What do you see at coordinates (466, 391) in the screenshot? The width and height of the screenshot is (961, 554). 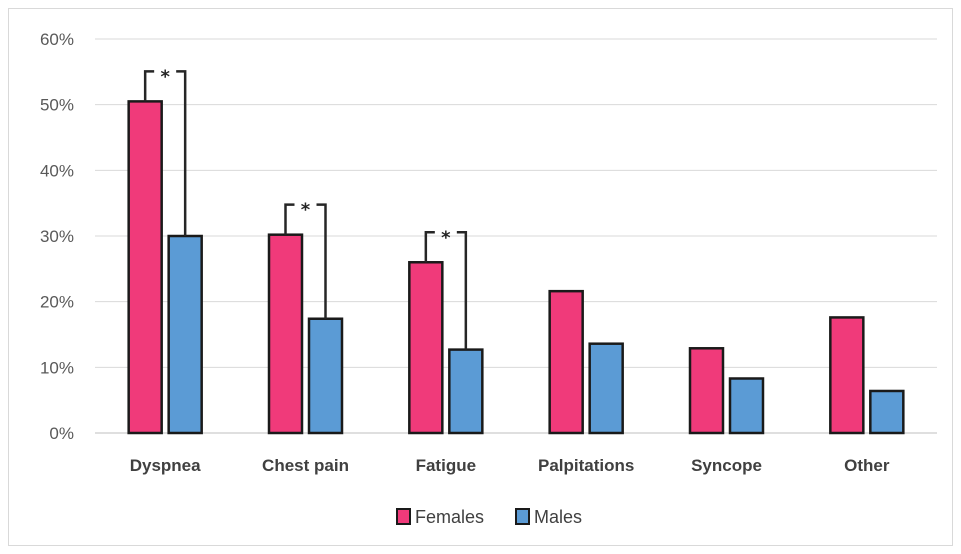 I see `bar-males-fatigue` at bounding box center [466, 391].